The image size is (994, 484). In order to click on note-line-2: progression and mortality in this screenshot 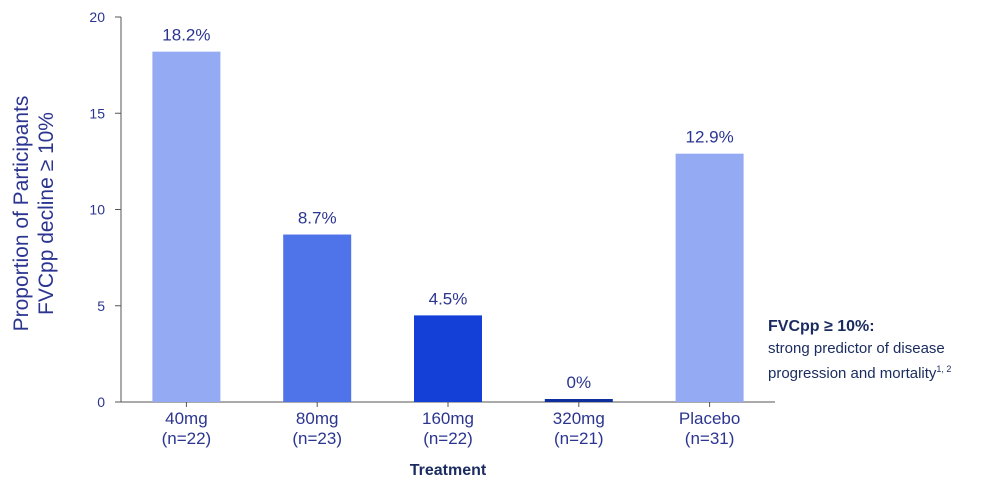, I will do `click(852, 373)`.